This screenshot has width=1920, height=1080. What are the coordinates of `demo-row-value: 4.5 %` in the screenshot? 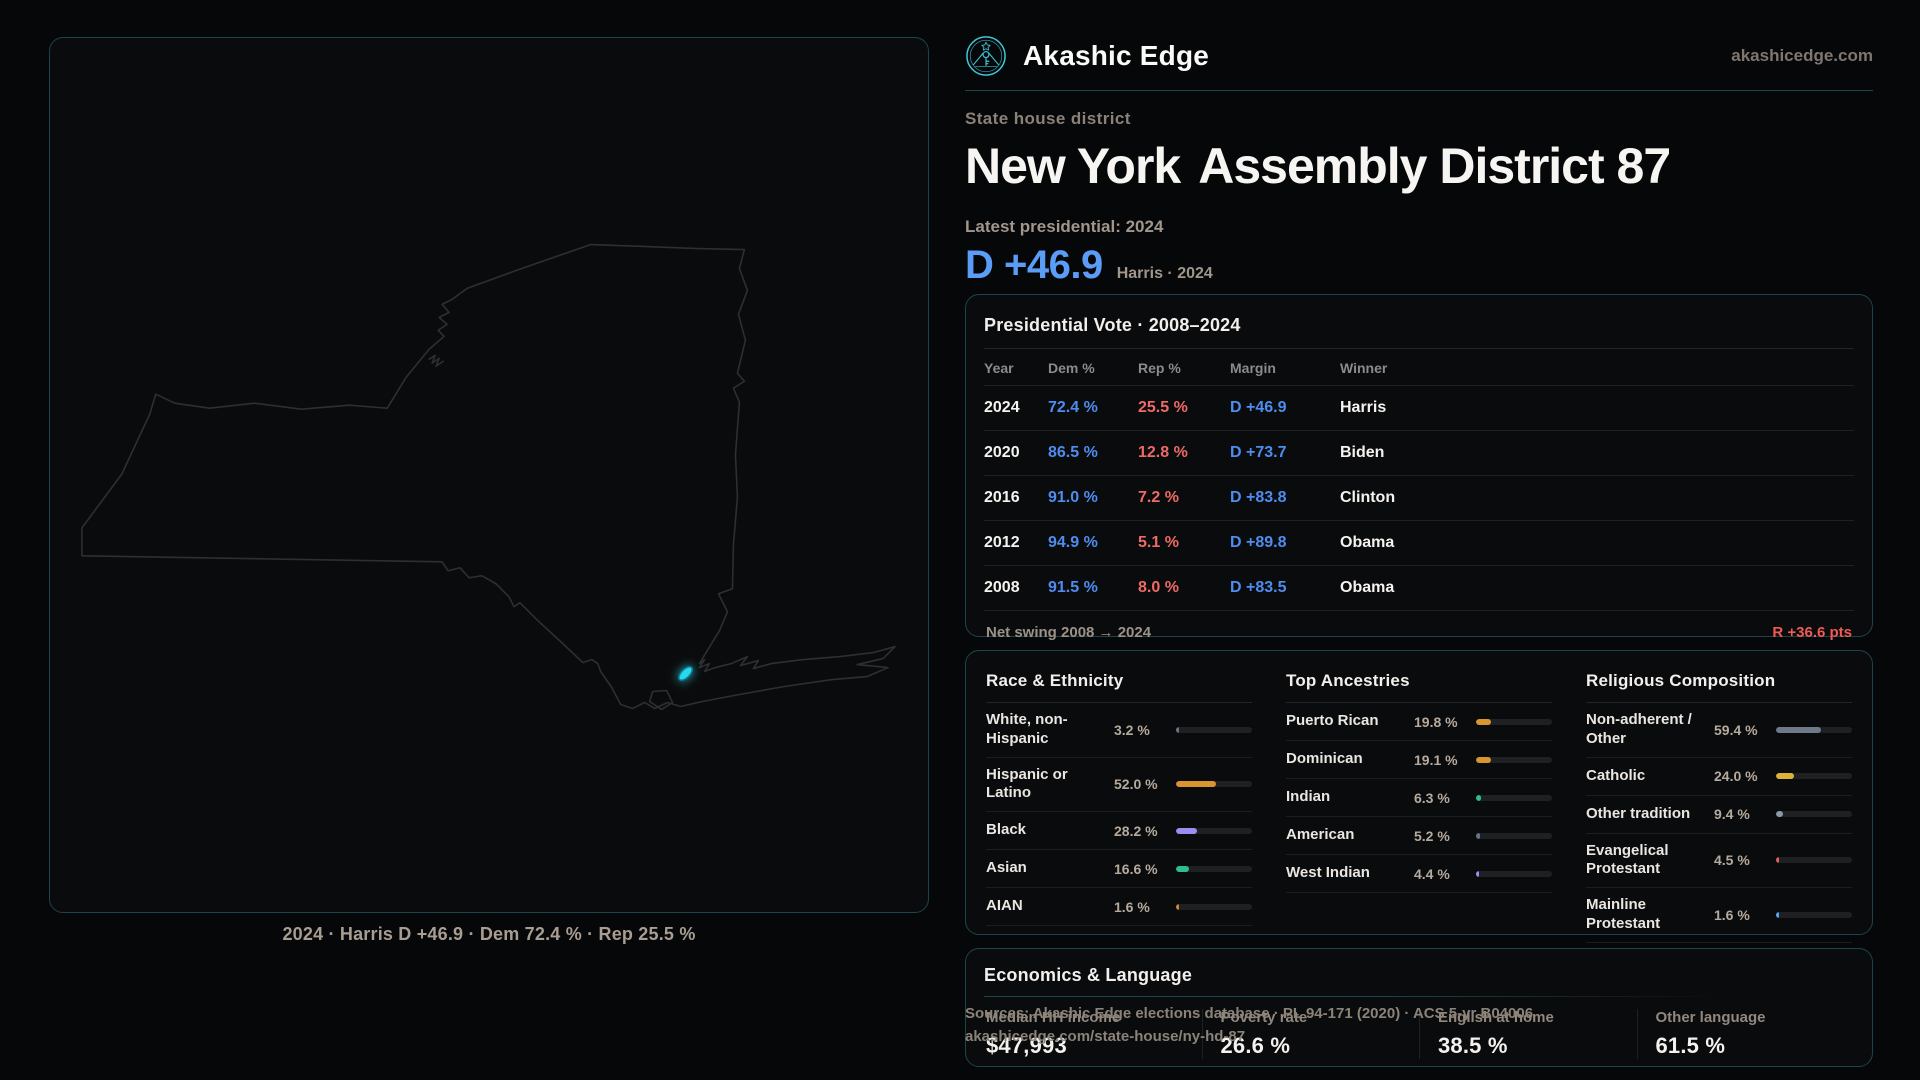 It's located at (1732, 860).